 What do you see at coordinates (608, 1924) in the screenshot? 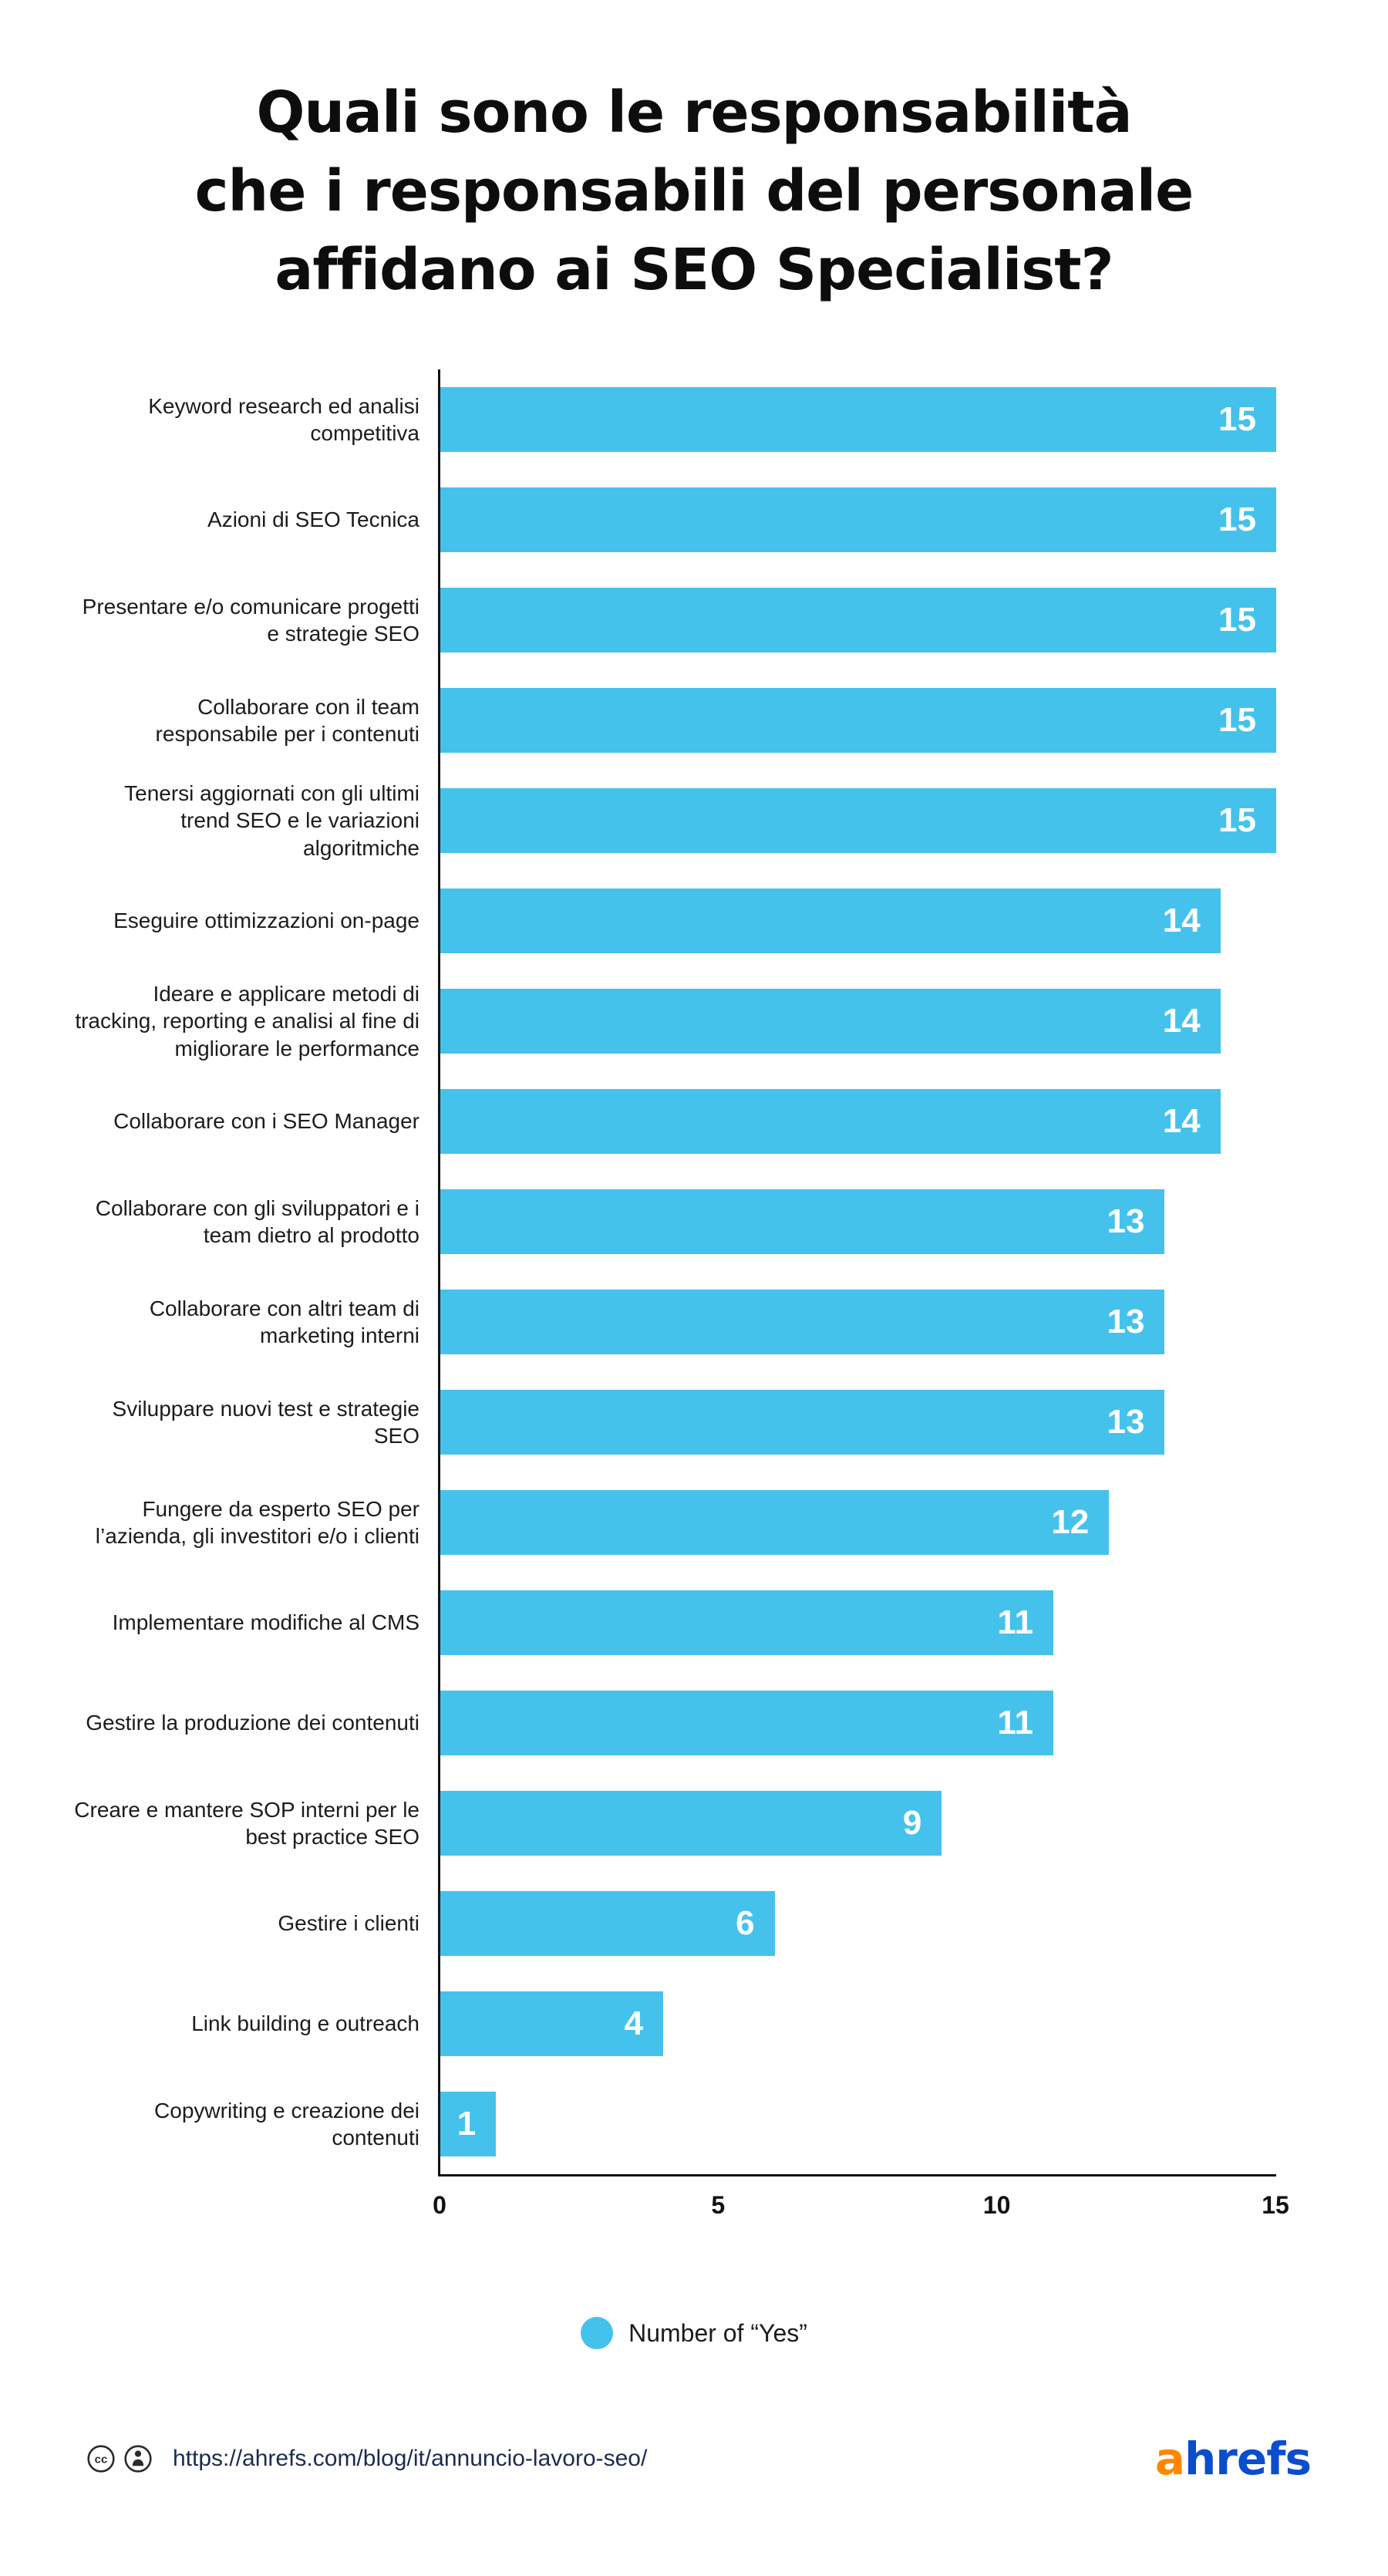
I see `bar: 6` at bounding box center [608, 1924].